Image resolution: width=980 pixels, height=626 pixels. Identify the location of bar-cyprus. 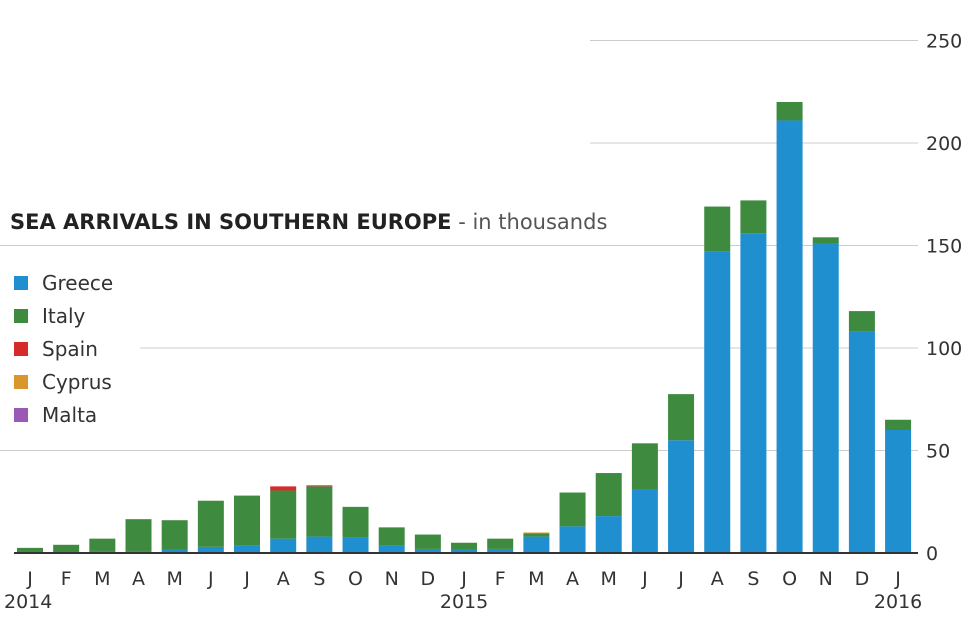
(536, 533).